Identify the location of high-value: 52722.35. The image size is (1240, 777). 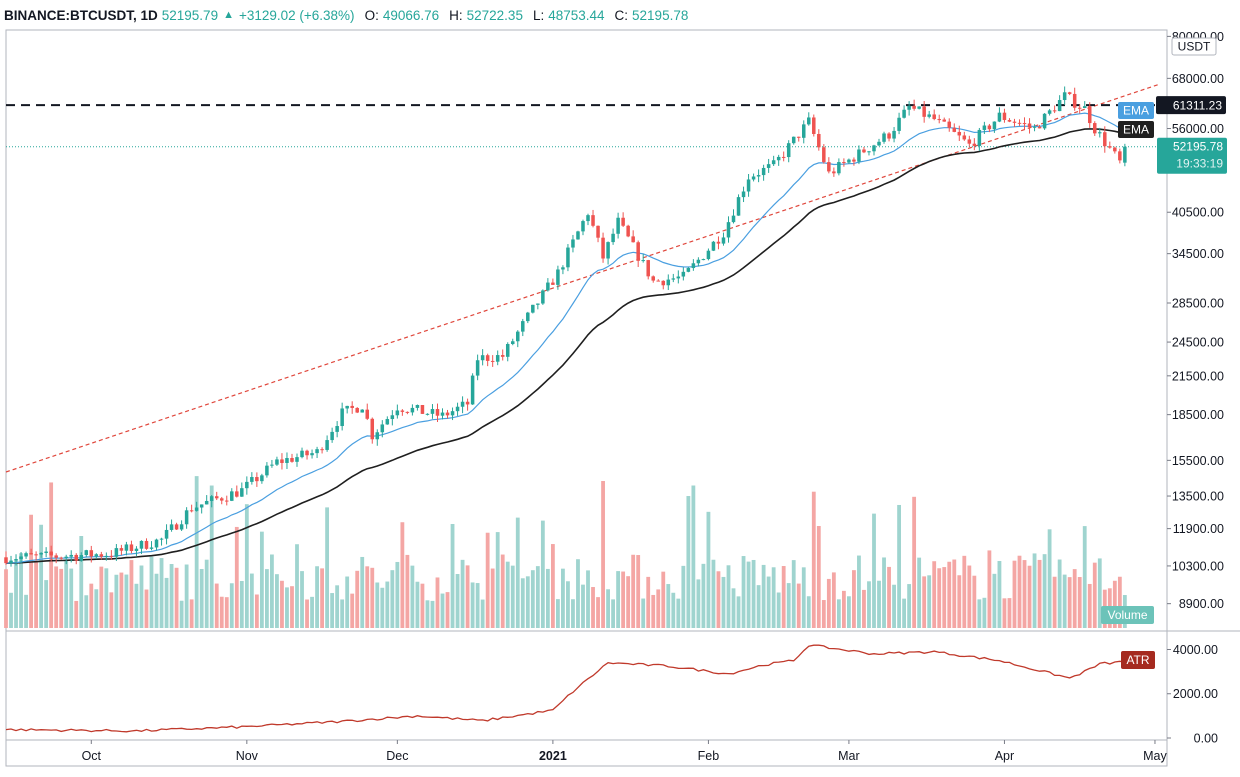
(494, 15).